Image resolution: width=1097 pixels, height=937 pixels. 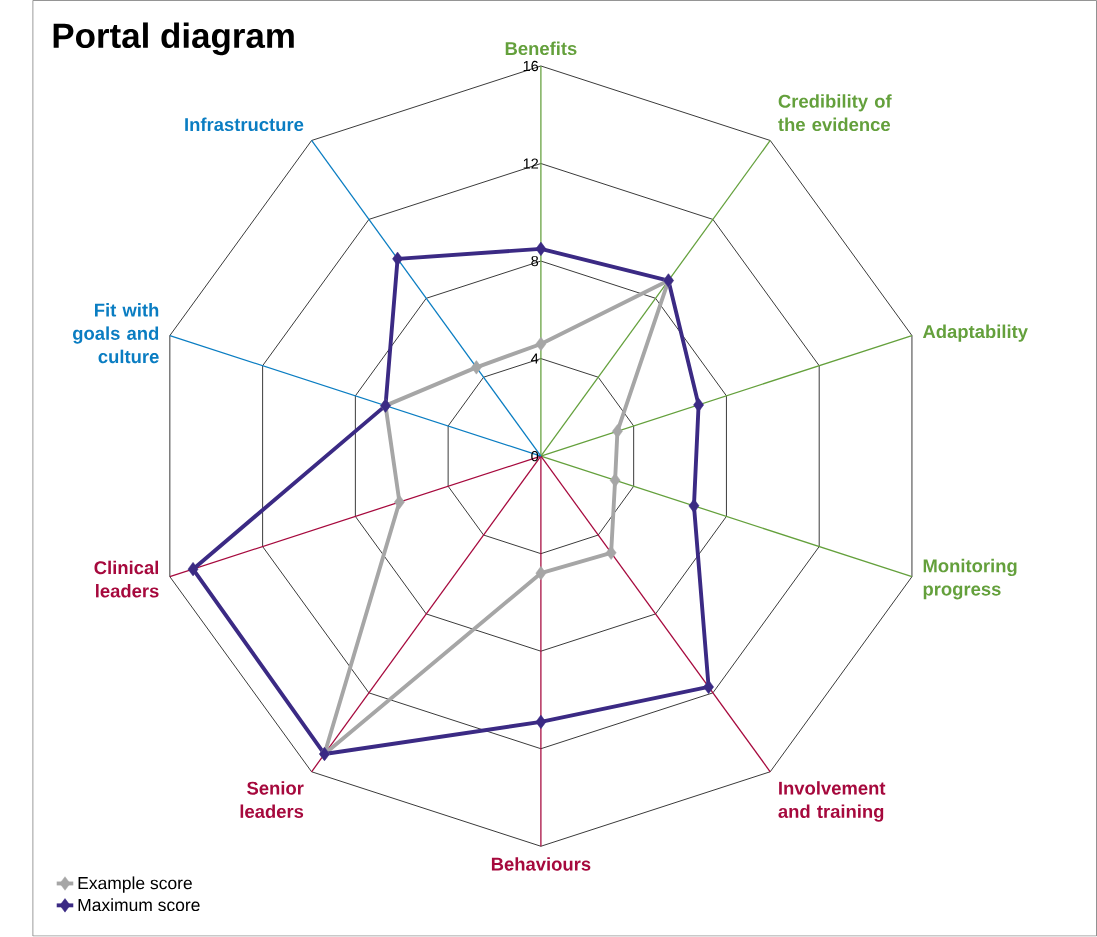 What do you see at coordinates (832, 801) in the screenshot?
I see `spoke-label: Involvement and training` at bounding box center [832, 801].